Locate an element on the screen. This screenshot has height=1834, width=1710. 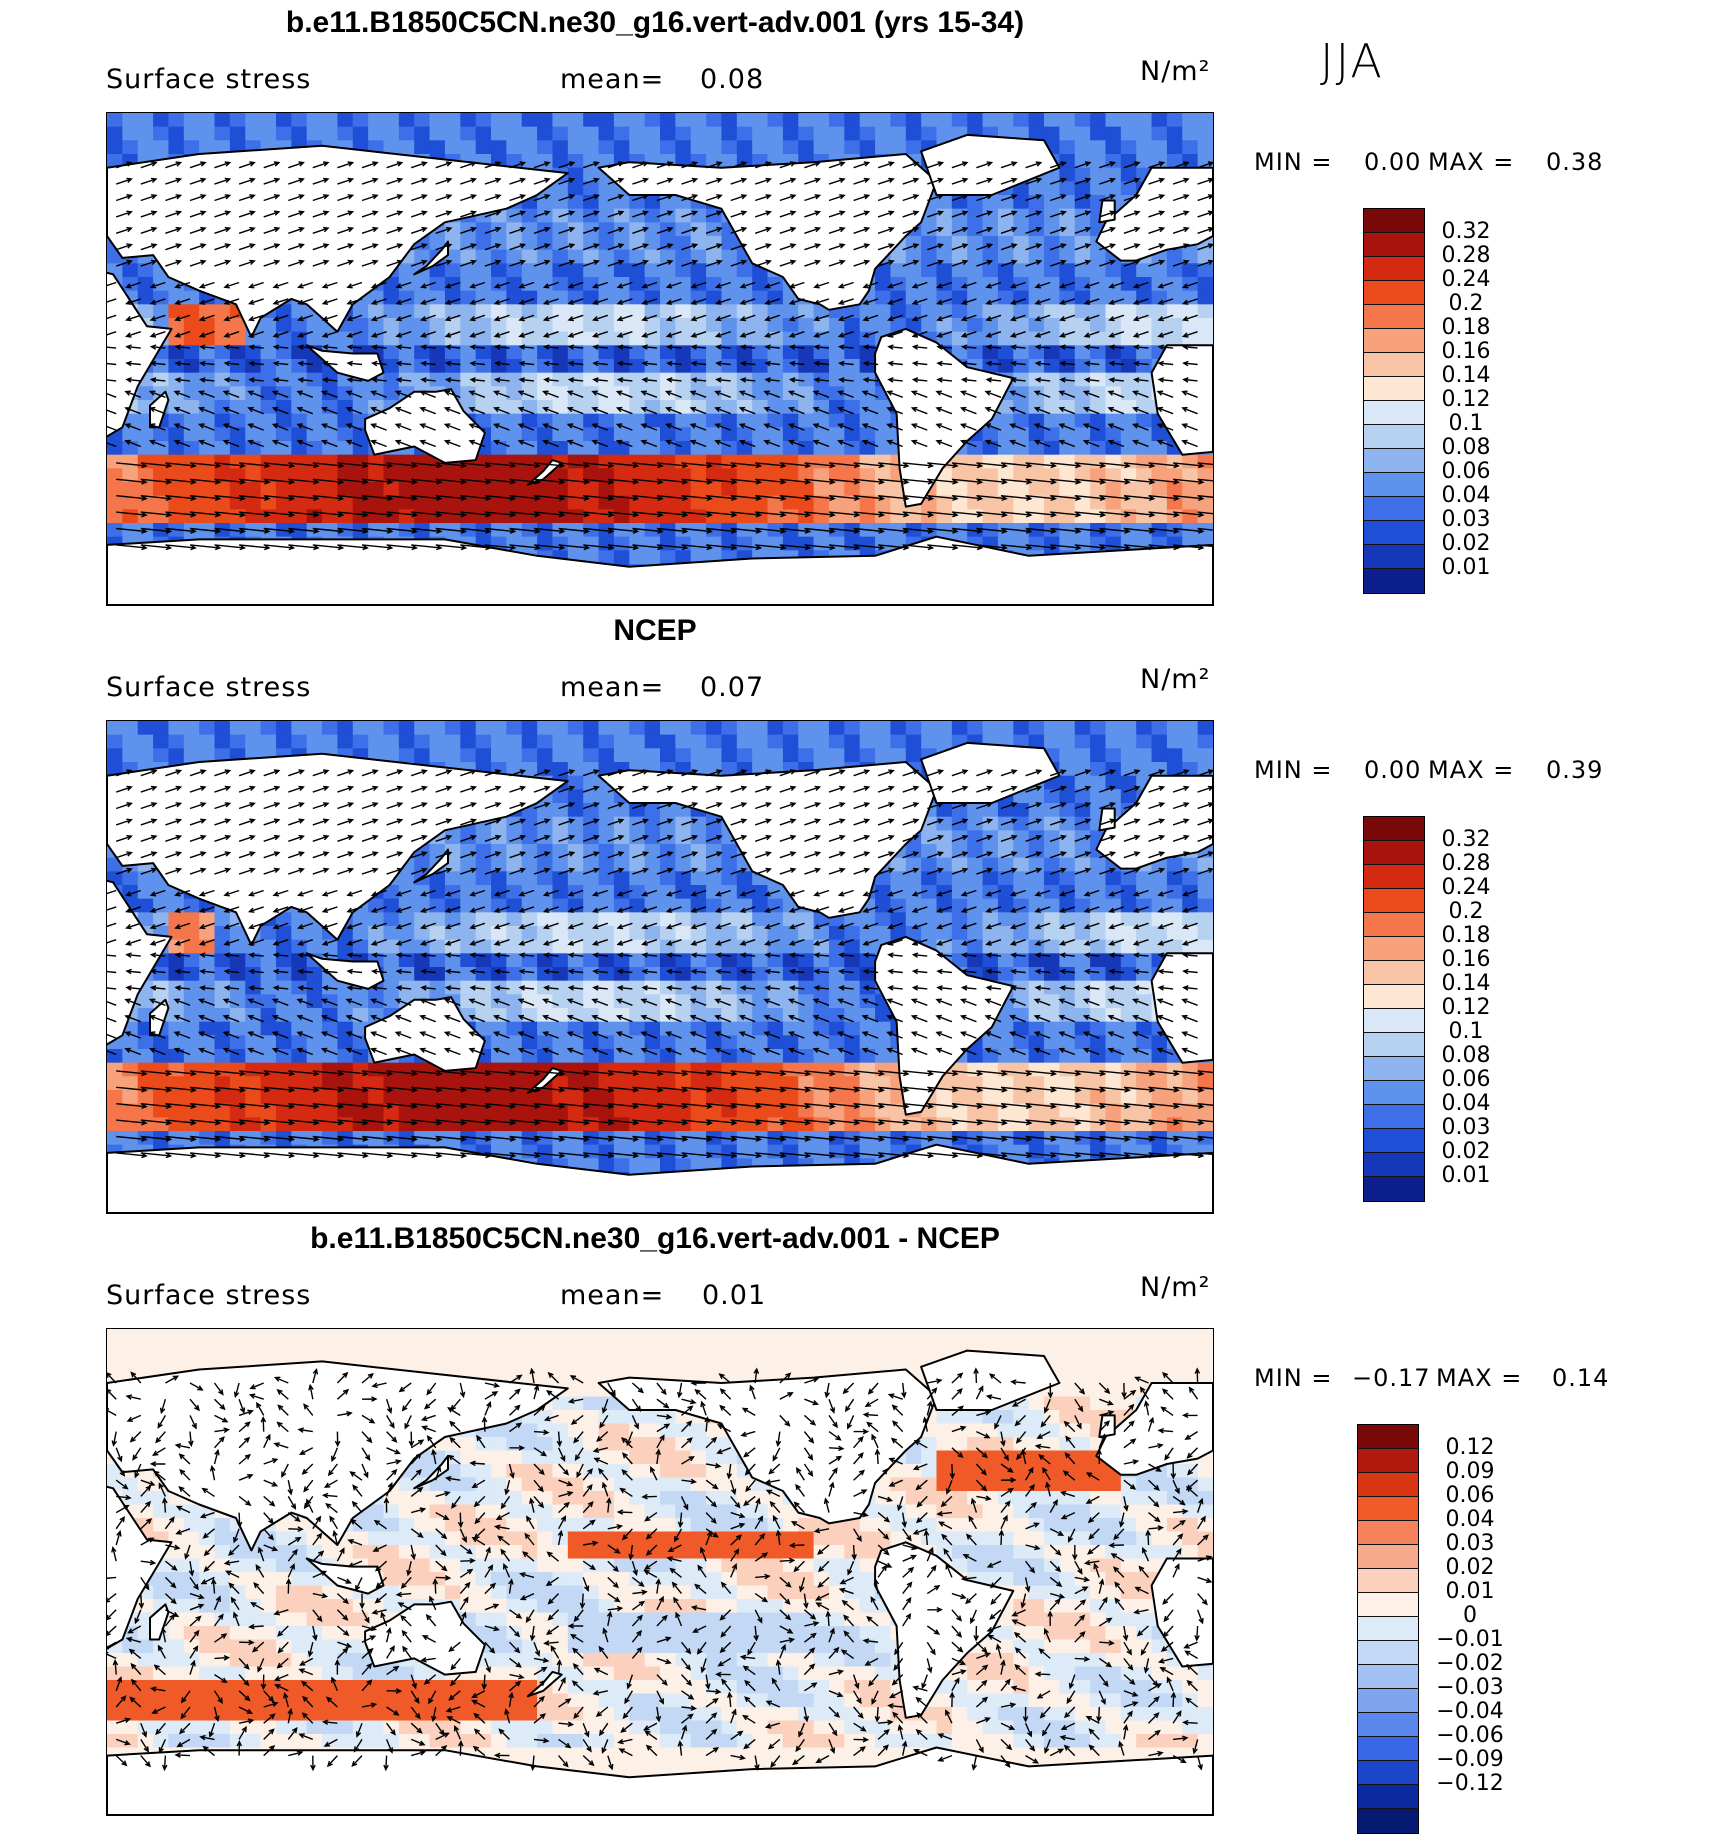
panel-3-variable: Surface stress is located at coordinates (209, 1295).